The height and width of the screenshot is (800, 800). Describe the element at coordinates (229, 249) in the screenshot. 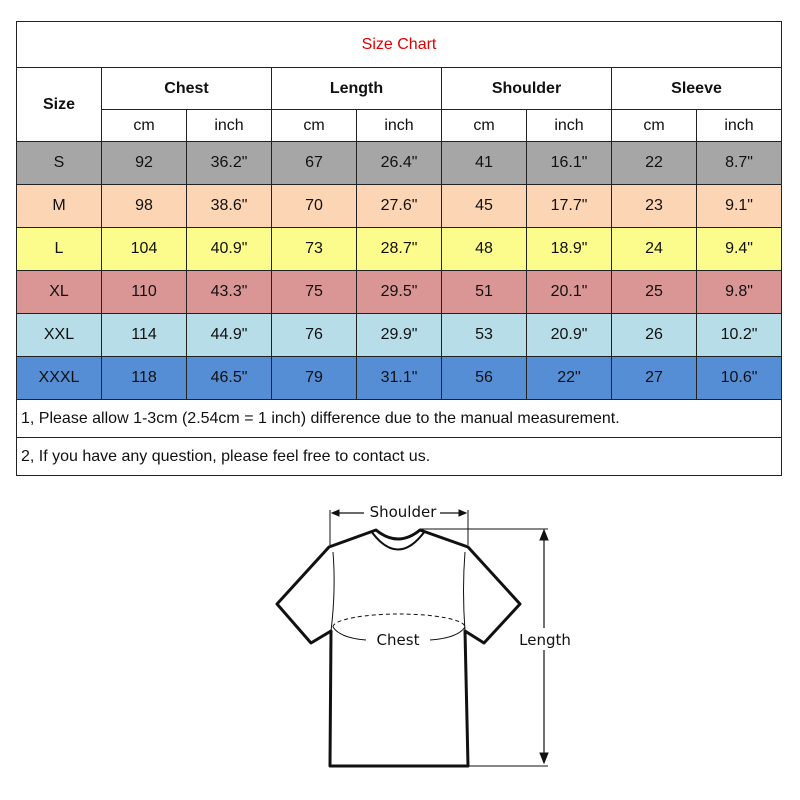

I see `value-cell: 40.9"` at that location.